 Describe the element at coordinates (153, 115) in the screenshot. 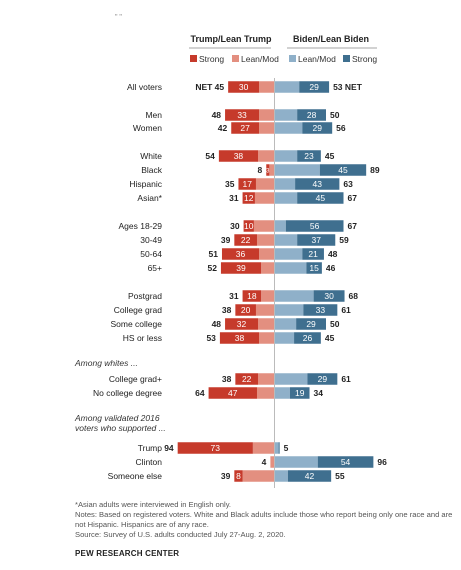

I see `row-label: Men` at that location.